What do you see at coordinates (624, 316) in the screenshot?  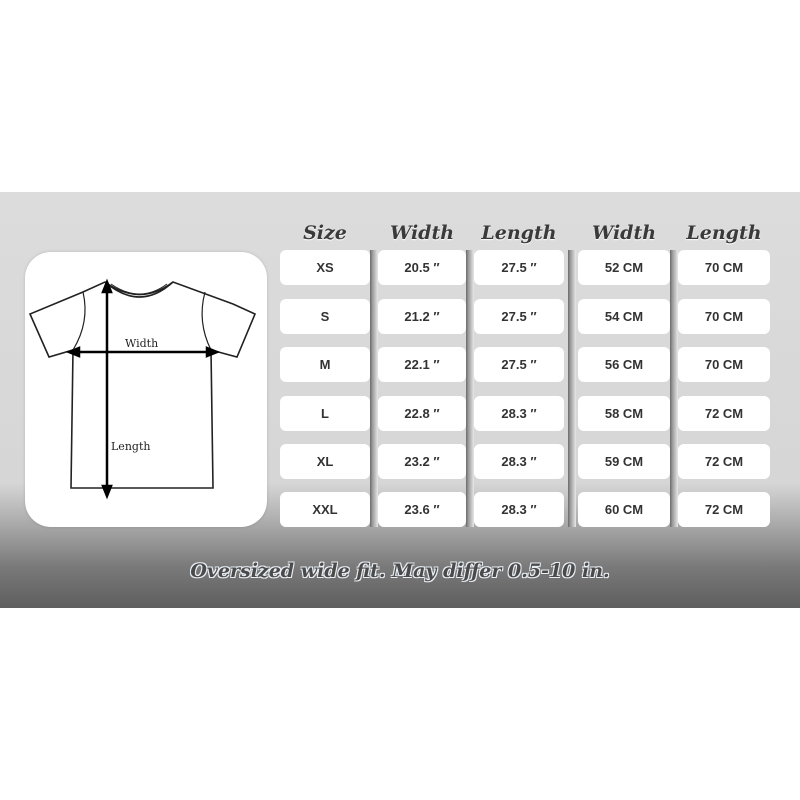 I see `table-cell: 54 CM` at bounding box center [624, 316].